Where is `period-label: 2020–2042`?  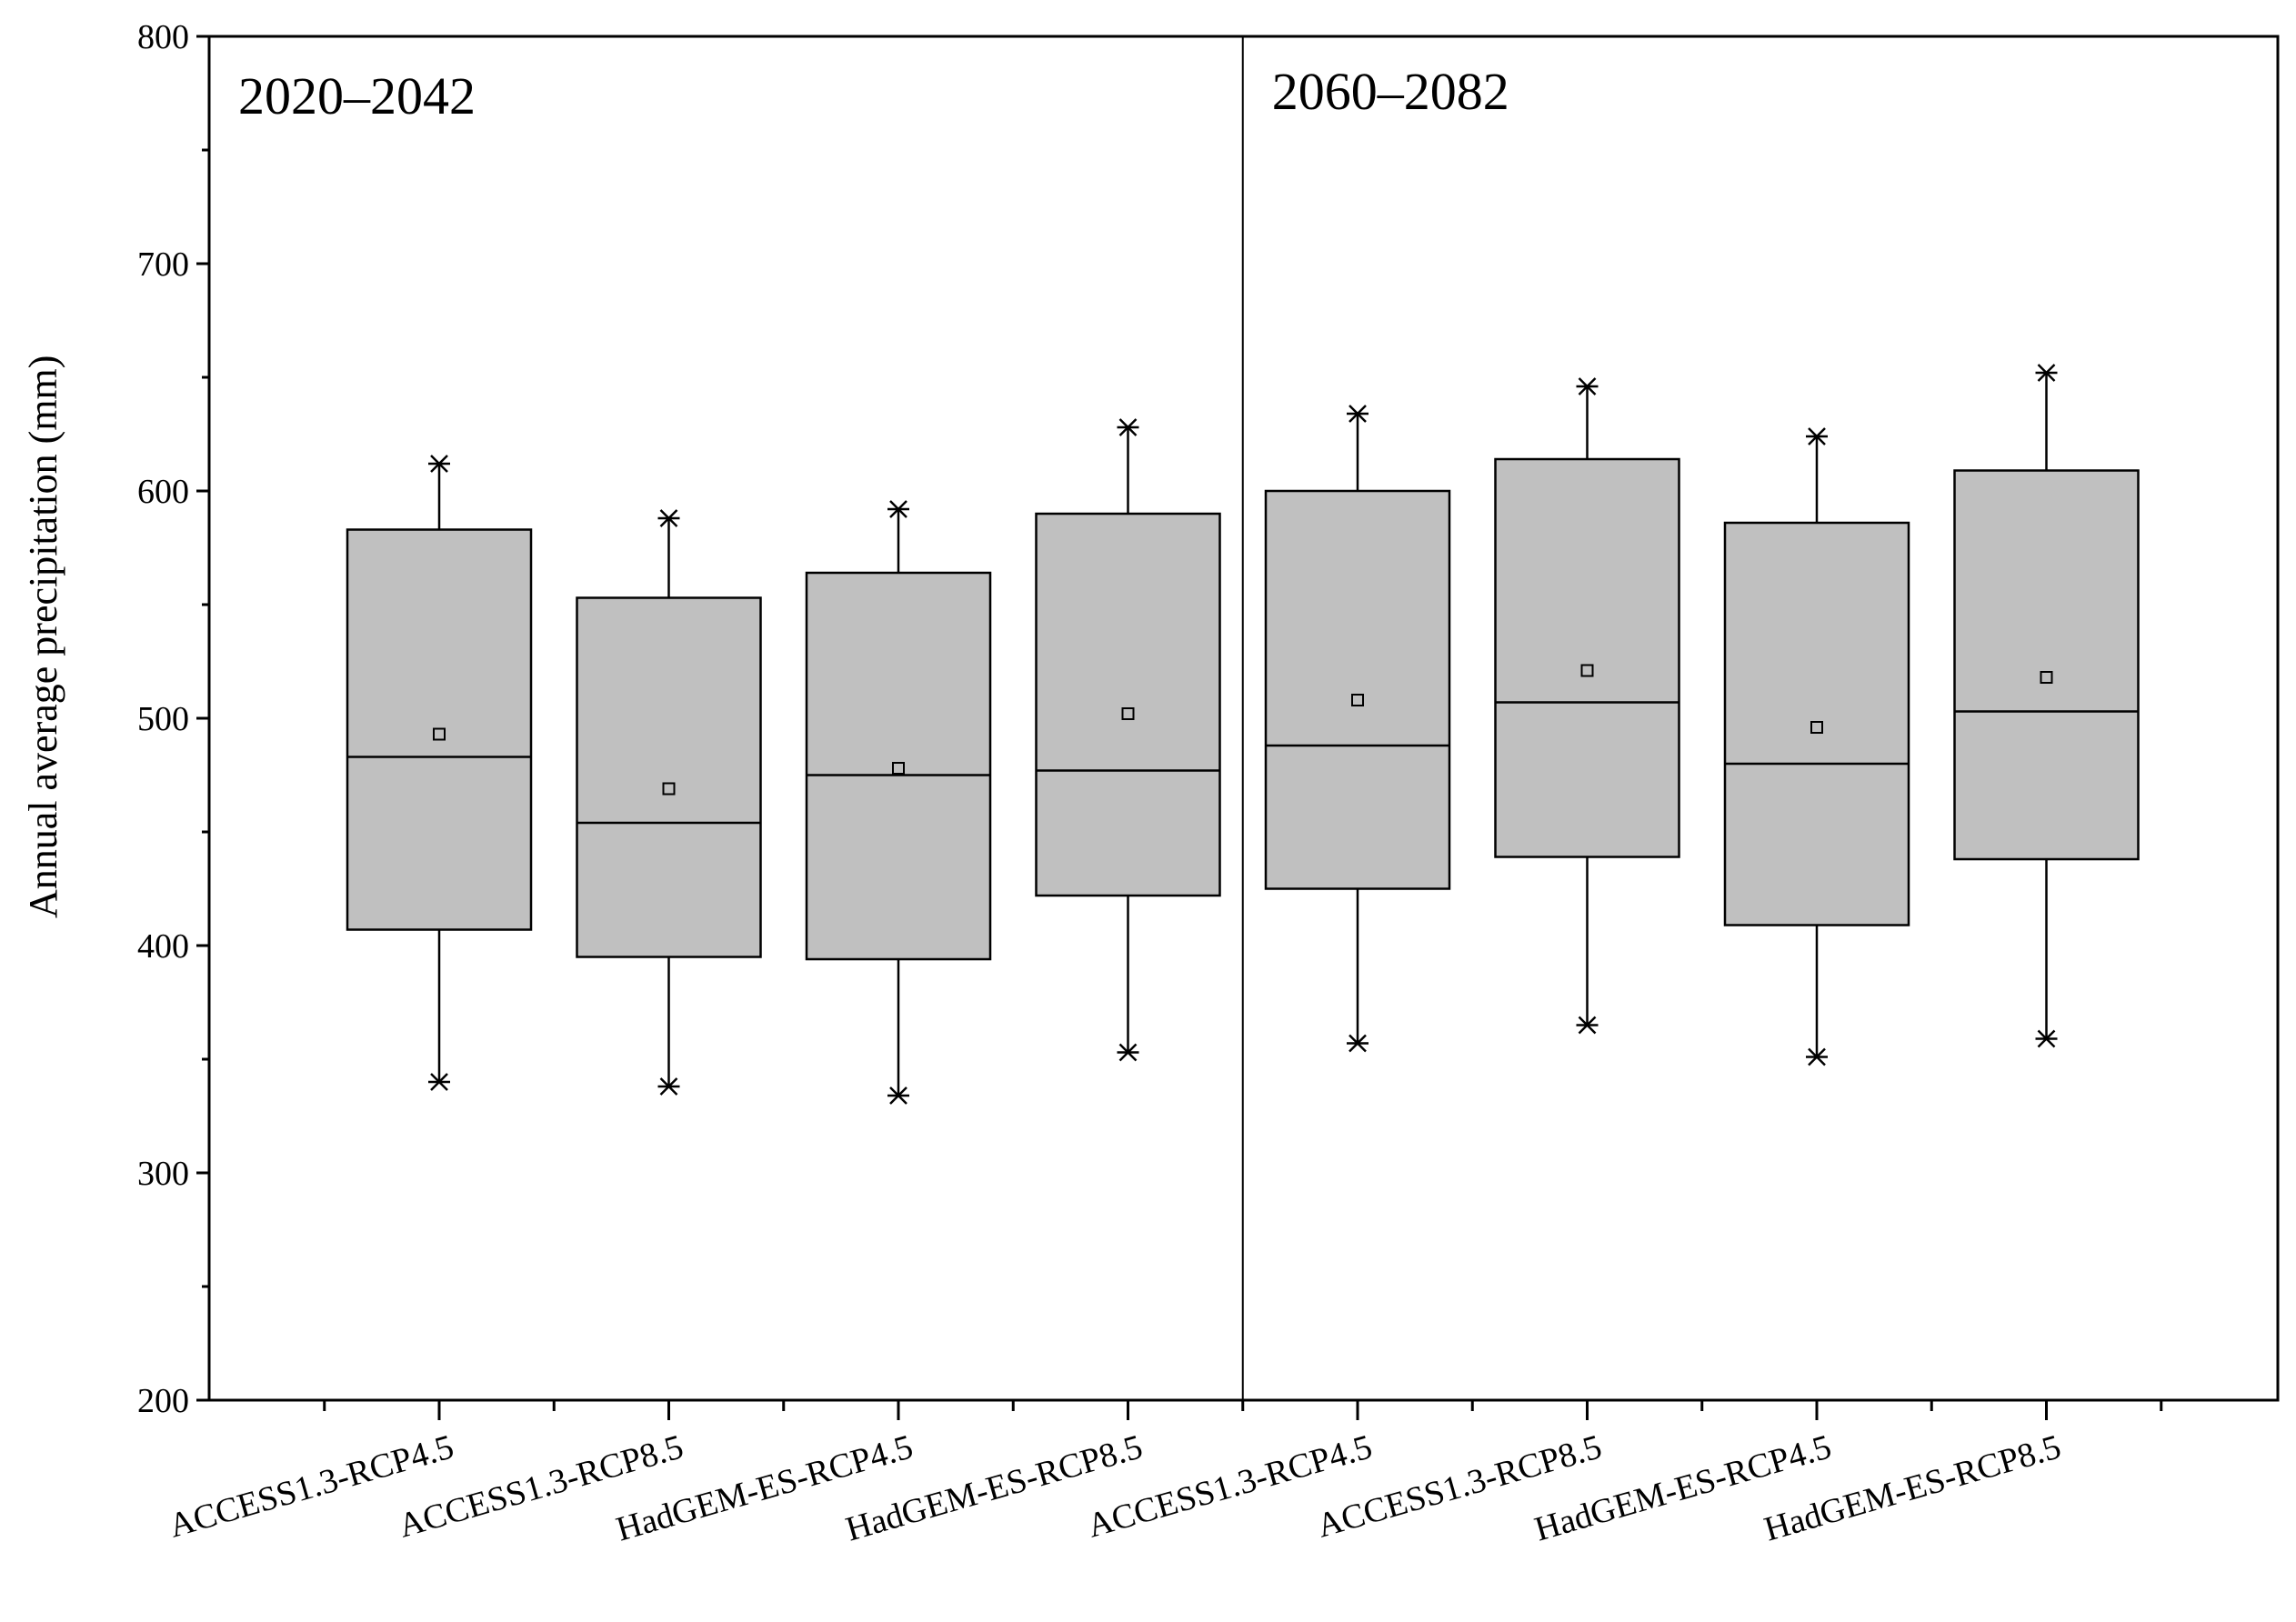
period-label: 2020–2042 is located at coordinates (357, 95).